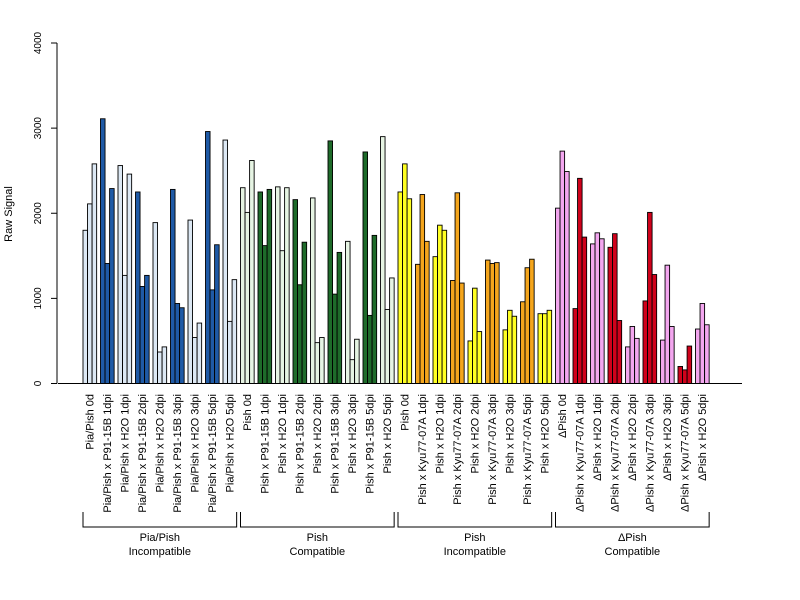  What do you see at coordinates (38, 213) in the screenshot?
I see `y-tick-label: 2000` at bounding box center [38, 213].